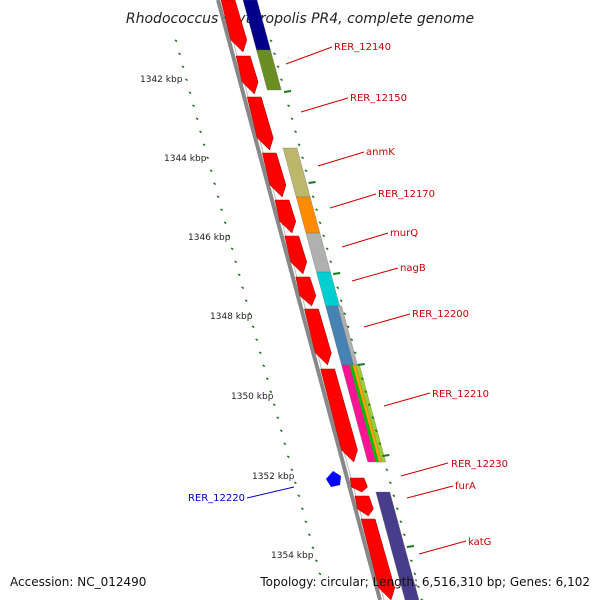  What do you see at coordinates (479, 464) in the screenshot?
I see `gene-label-RER_12230: RER_12230` at bounding box center [479, 464].